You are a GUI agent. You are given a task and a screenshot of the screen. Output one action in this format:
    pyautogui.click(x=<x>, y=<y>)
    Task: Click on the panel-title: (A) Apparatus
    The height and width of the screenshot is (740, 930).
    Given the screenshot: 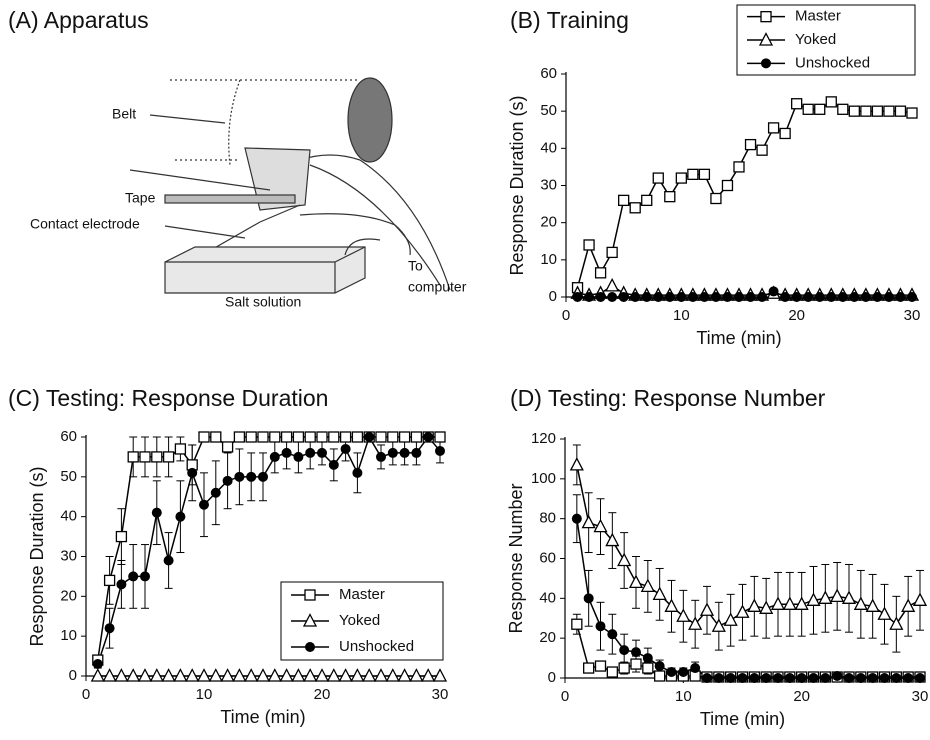 What is the action you would take?
    pyautogui.click(x=78, y=20)
    